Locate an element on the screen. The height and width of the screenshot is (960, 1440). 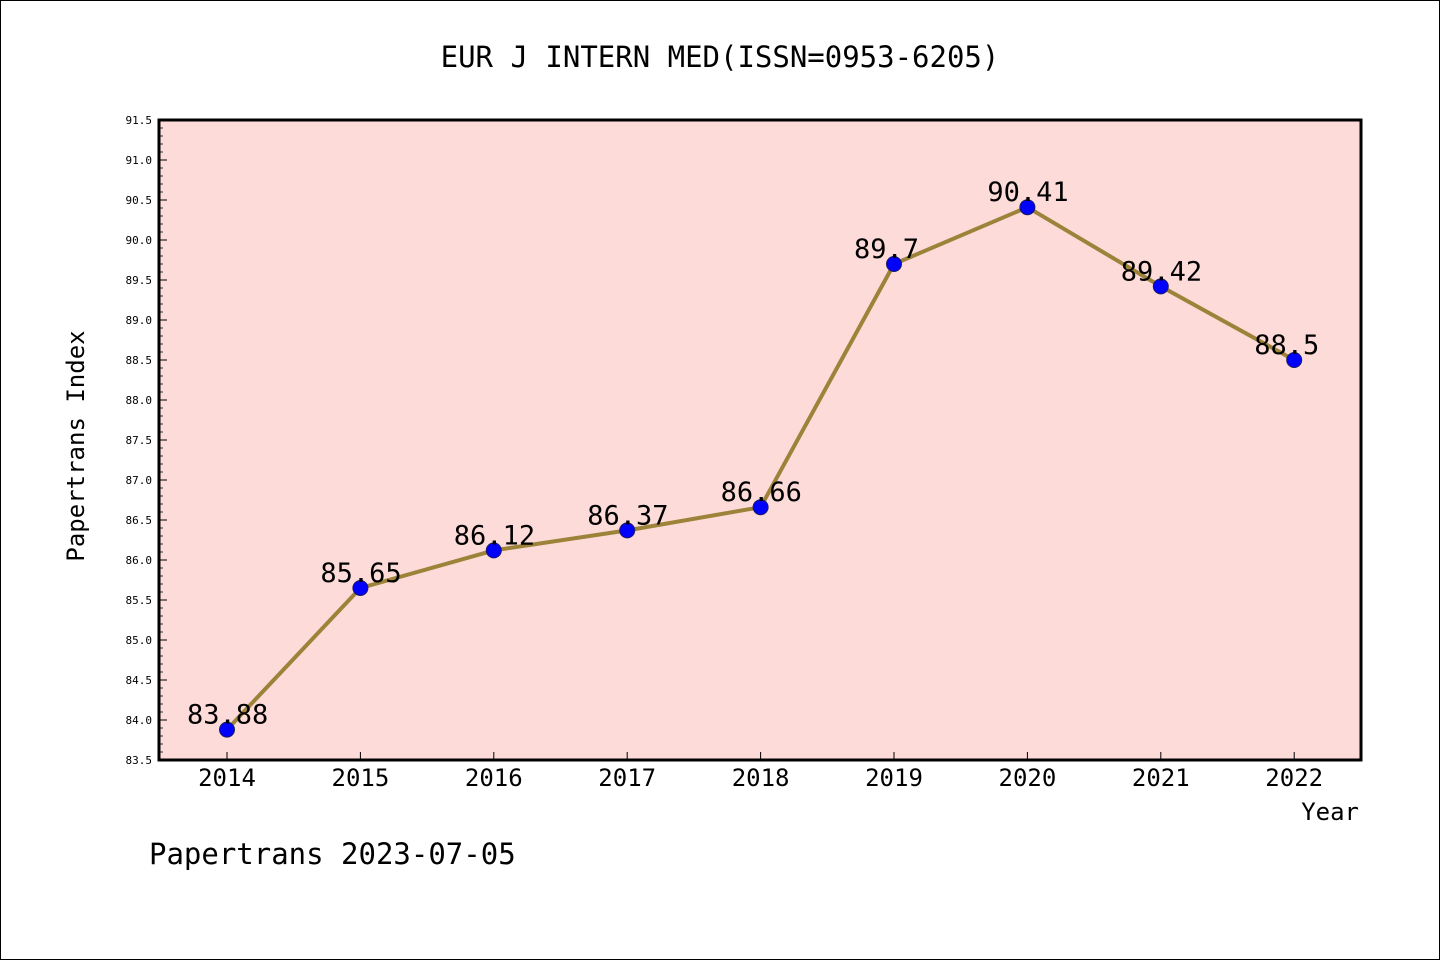
y-tick-label: 88.0 is located at coordinates (139, 400).